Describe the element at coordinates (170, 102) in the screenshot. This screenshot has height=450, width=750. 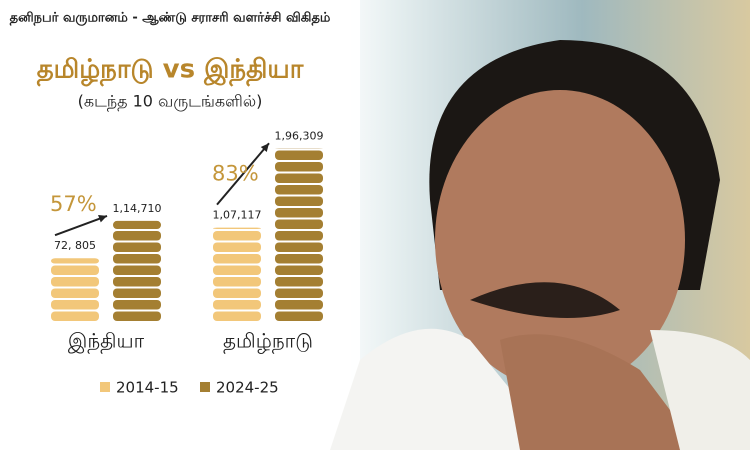
I see `note: (கடந்த 10 வருடங்களில்)` at that location.